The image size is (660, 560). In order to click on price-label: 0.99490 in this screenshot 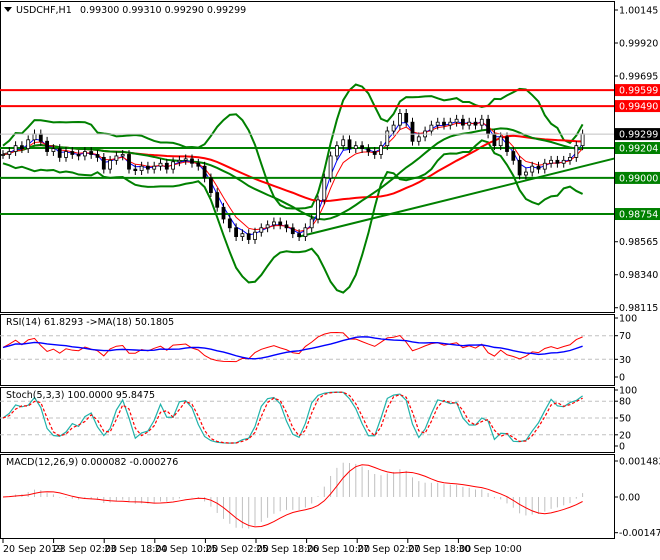, I will do `click(638, 107)`.